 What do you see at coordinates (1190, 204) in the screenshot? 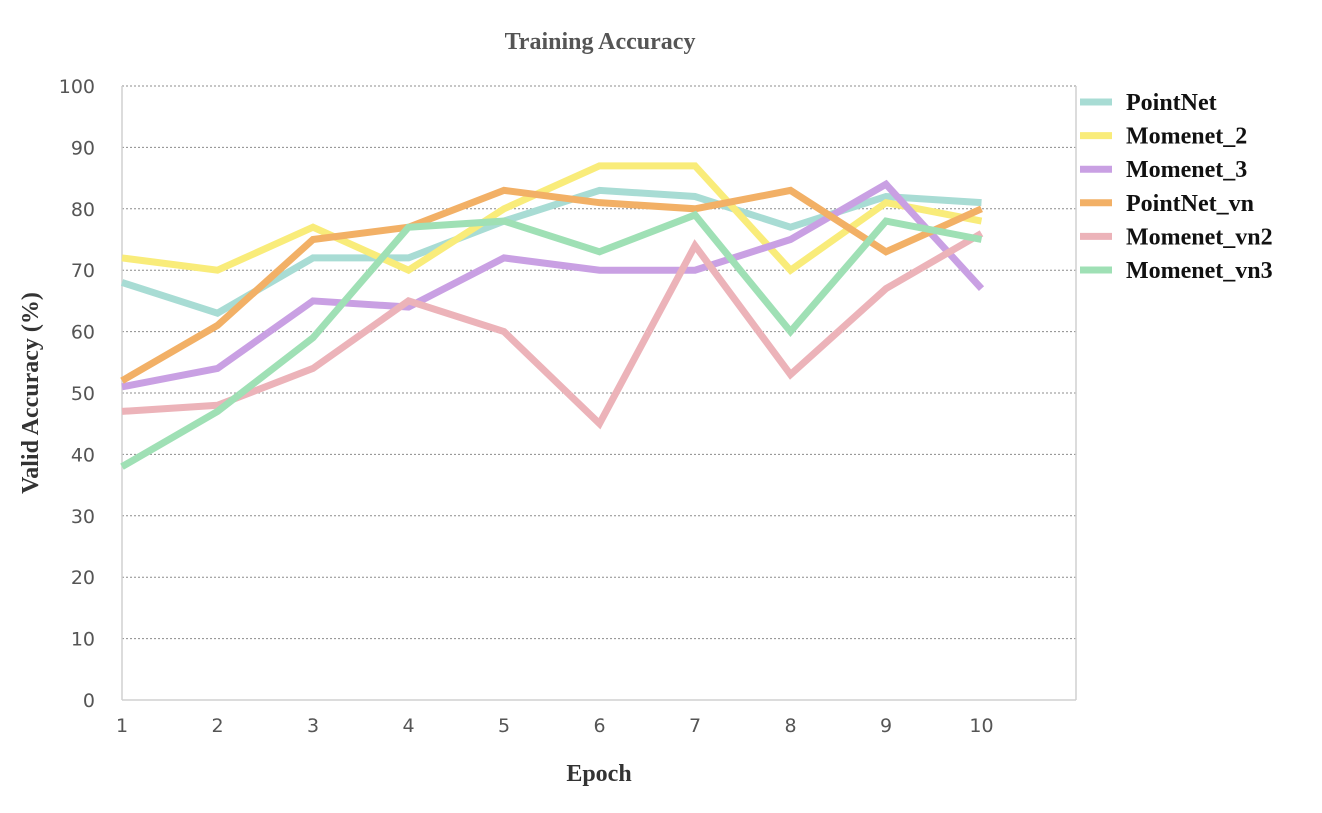
I see `legend-label: PointNet_vn` at bounding box center [1190, 204].